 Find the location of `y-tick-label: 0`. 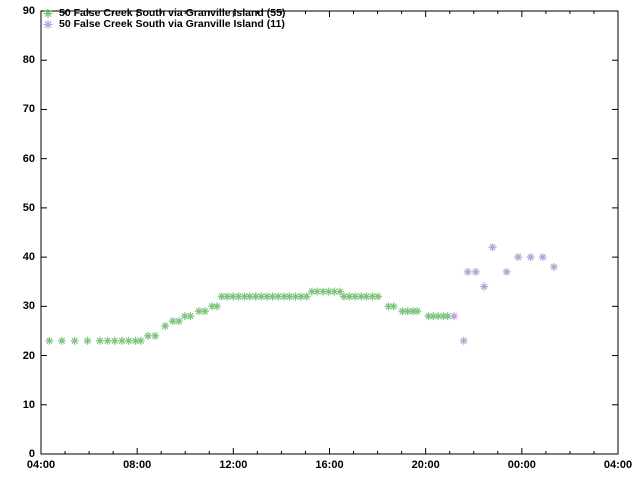

y-tick-label: 0 is located at coordinates (31, 454).